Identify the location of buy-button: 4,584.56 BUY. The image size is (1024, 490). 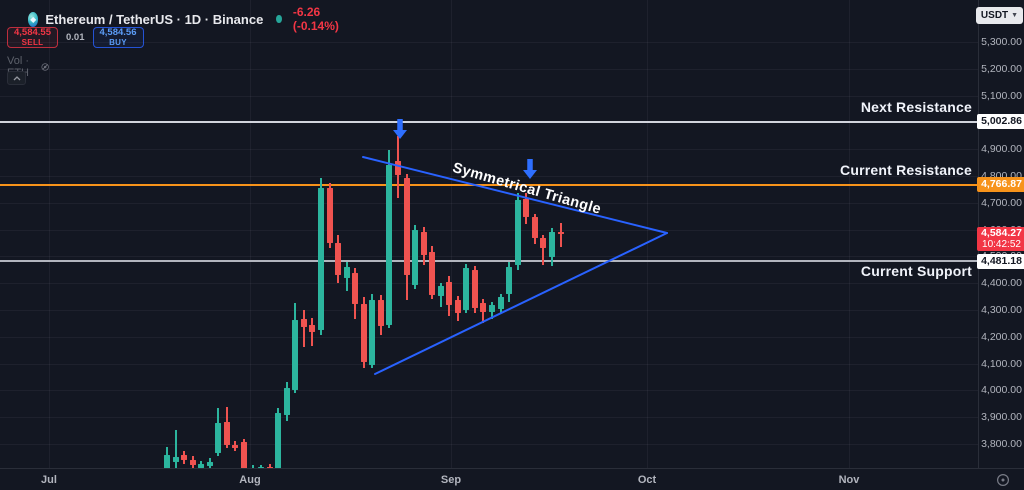
(118, 37).